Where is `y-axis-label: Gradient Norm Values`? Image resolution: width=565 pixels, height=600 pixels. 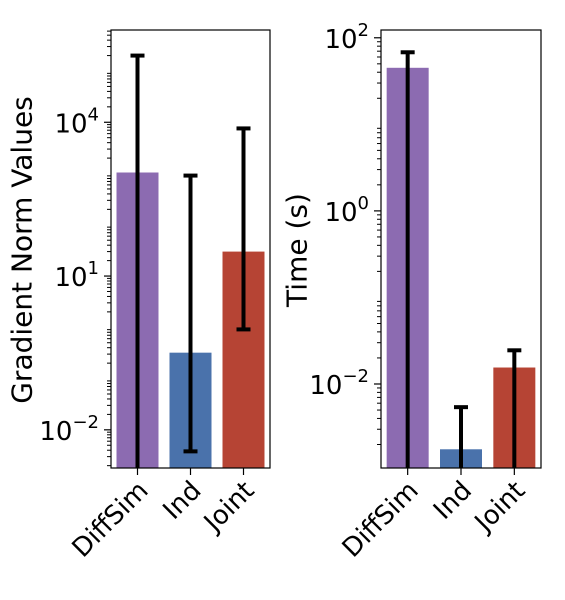 y-axis-label: Gradient Norm Values is located at coordinates (22, 250).